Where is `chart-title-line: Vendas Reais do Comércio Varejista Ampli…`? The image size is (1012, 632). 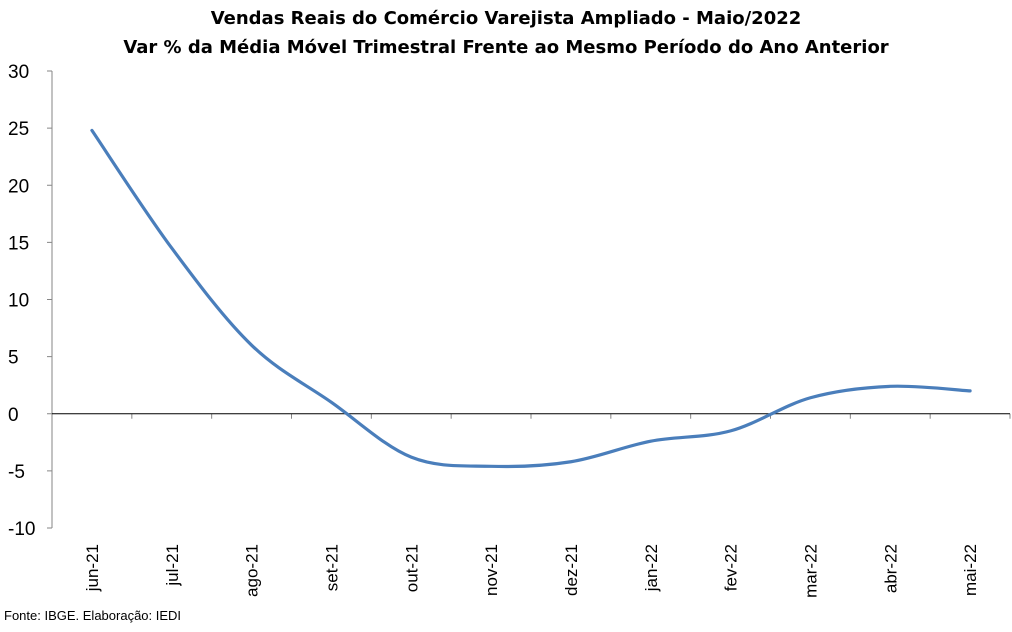
chart-title-line: Vendas Reais do Comércio Varejista Ampli… is located at coordinates (506, 18).